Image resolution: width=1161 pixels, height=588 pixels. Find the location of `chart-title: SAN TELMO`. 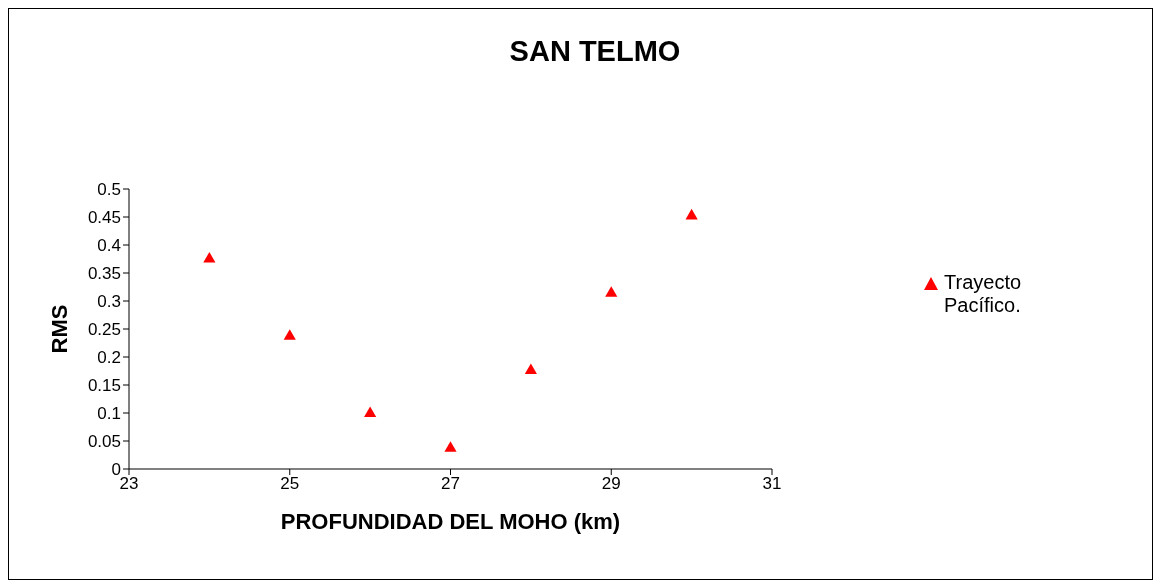

chart-title: SAN TELMO is located at coordinates (595, 51).